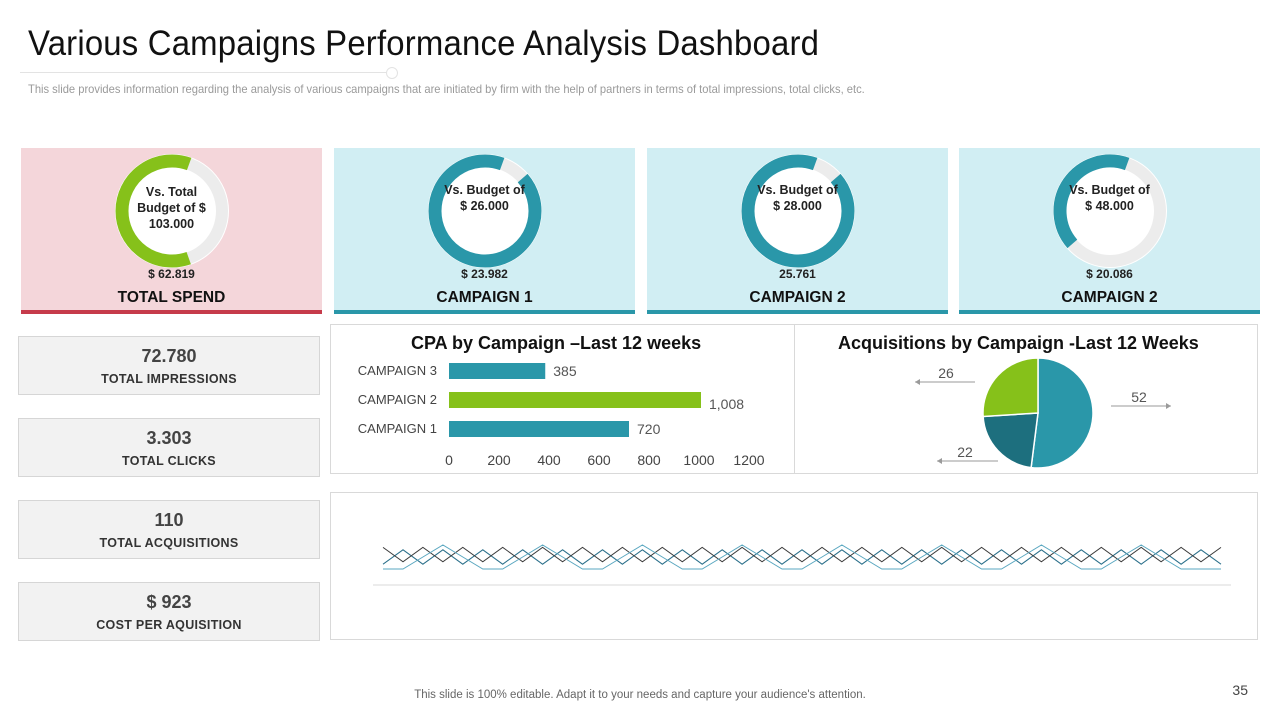 The height and width of the screenshot is (720, 1280). I want to click on x-tick-label: 800, so click(649, 460).